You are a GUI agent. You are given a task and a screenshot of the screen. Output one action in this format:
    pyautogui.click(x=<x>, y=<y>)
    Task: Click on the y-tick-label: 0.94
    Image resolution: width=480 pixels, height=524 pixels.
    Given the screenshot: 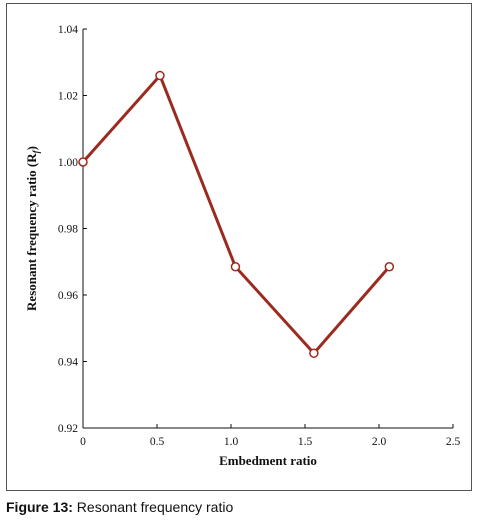 What is the action you would take?
    pyautogui.click(x=68, y=363)
    